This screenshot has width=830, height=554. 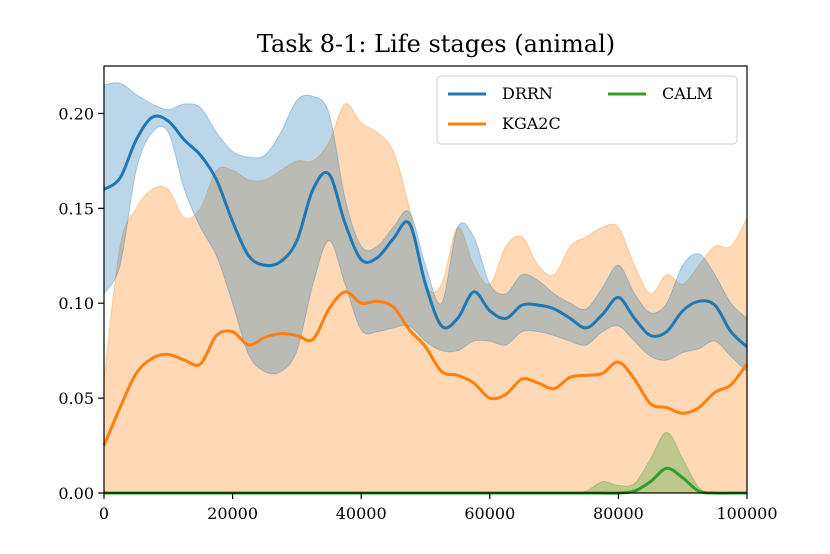 I want to click on y-tick-label: 0.15, so click(x=76, y=208).